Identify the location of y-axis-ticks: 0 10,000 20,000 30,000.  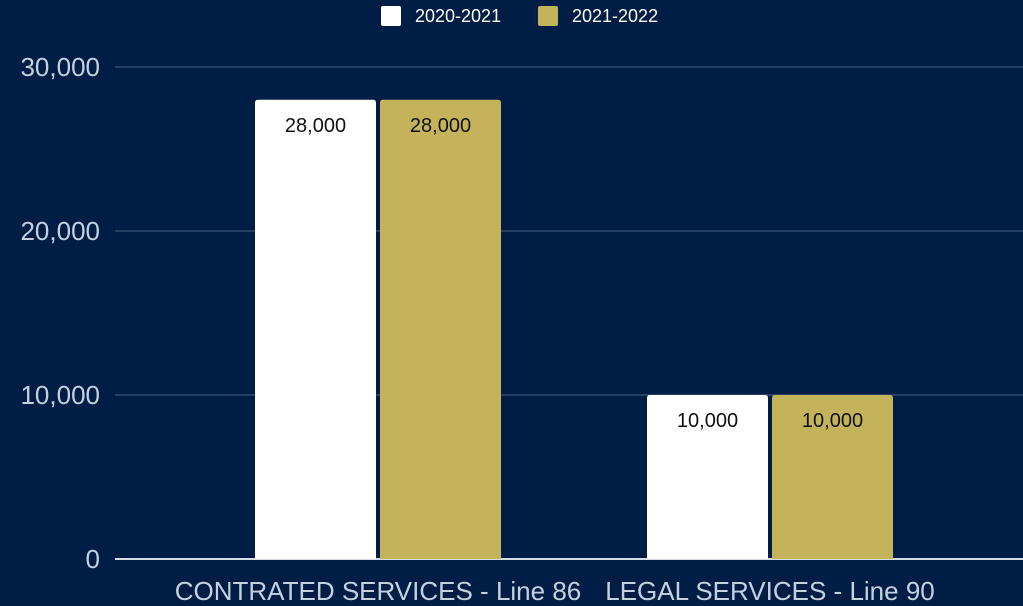
(60, 313).